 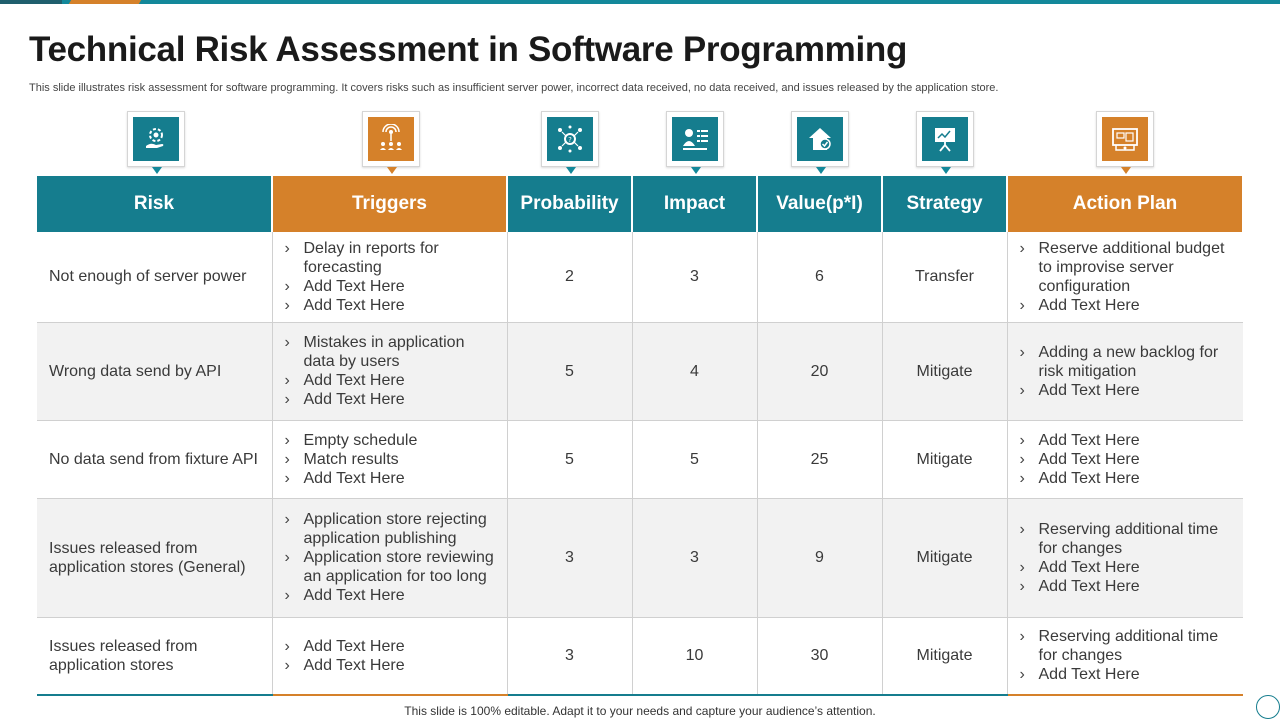 What do you see at coordinates (390, 204) in the screenshot?
I see `header-triggers: Triggers` at bounding box center [390, 204].